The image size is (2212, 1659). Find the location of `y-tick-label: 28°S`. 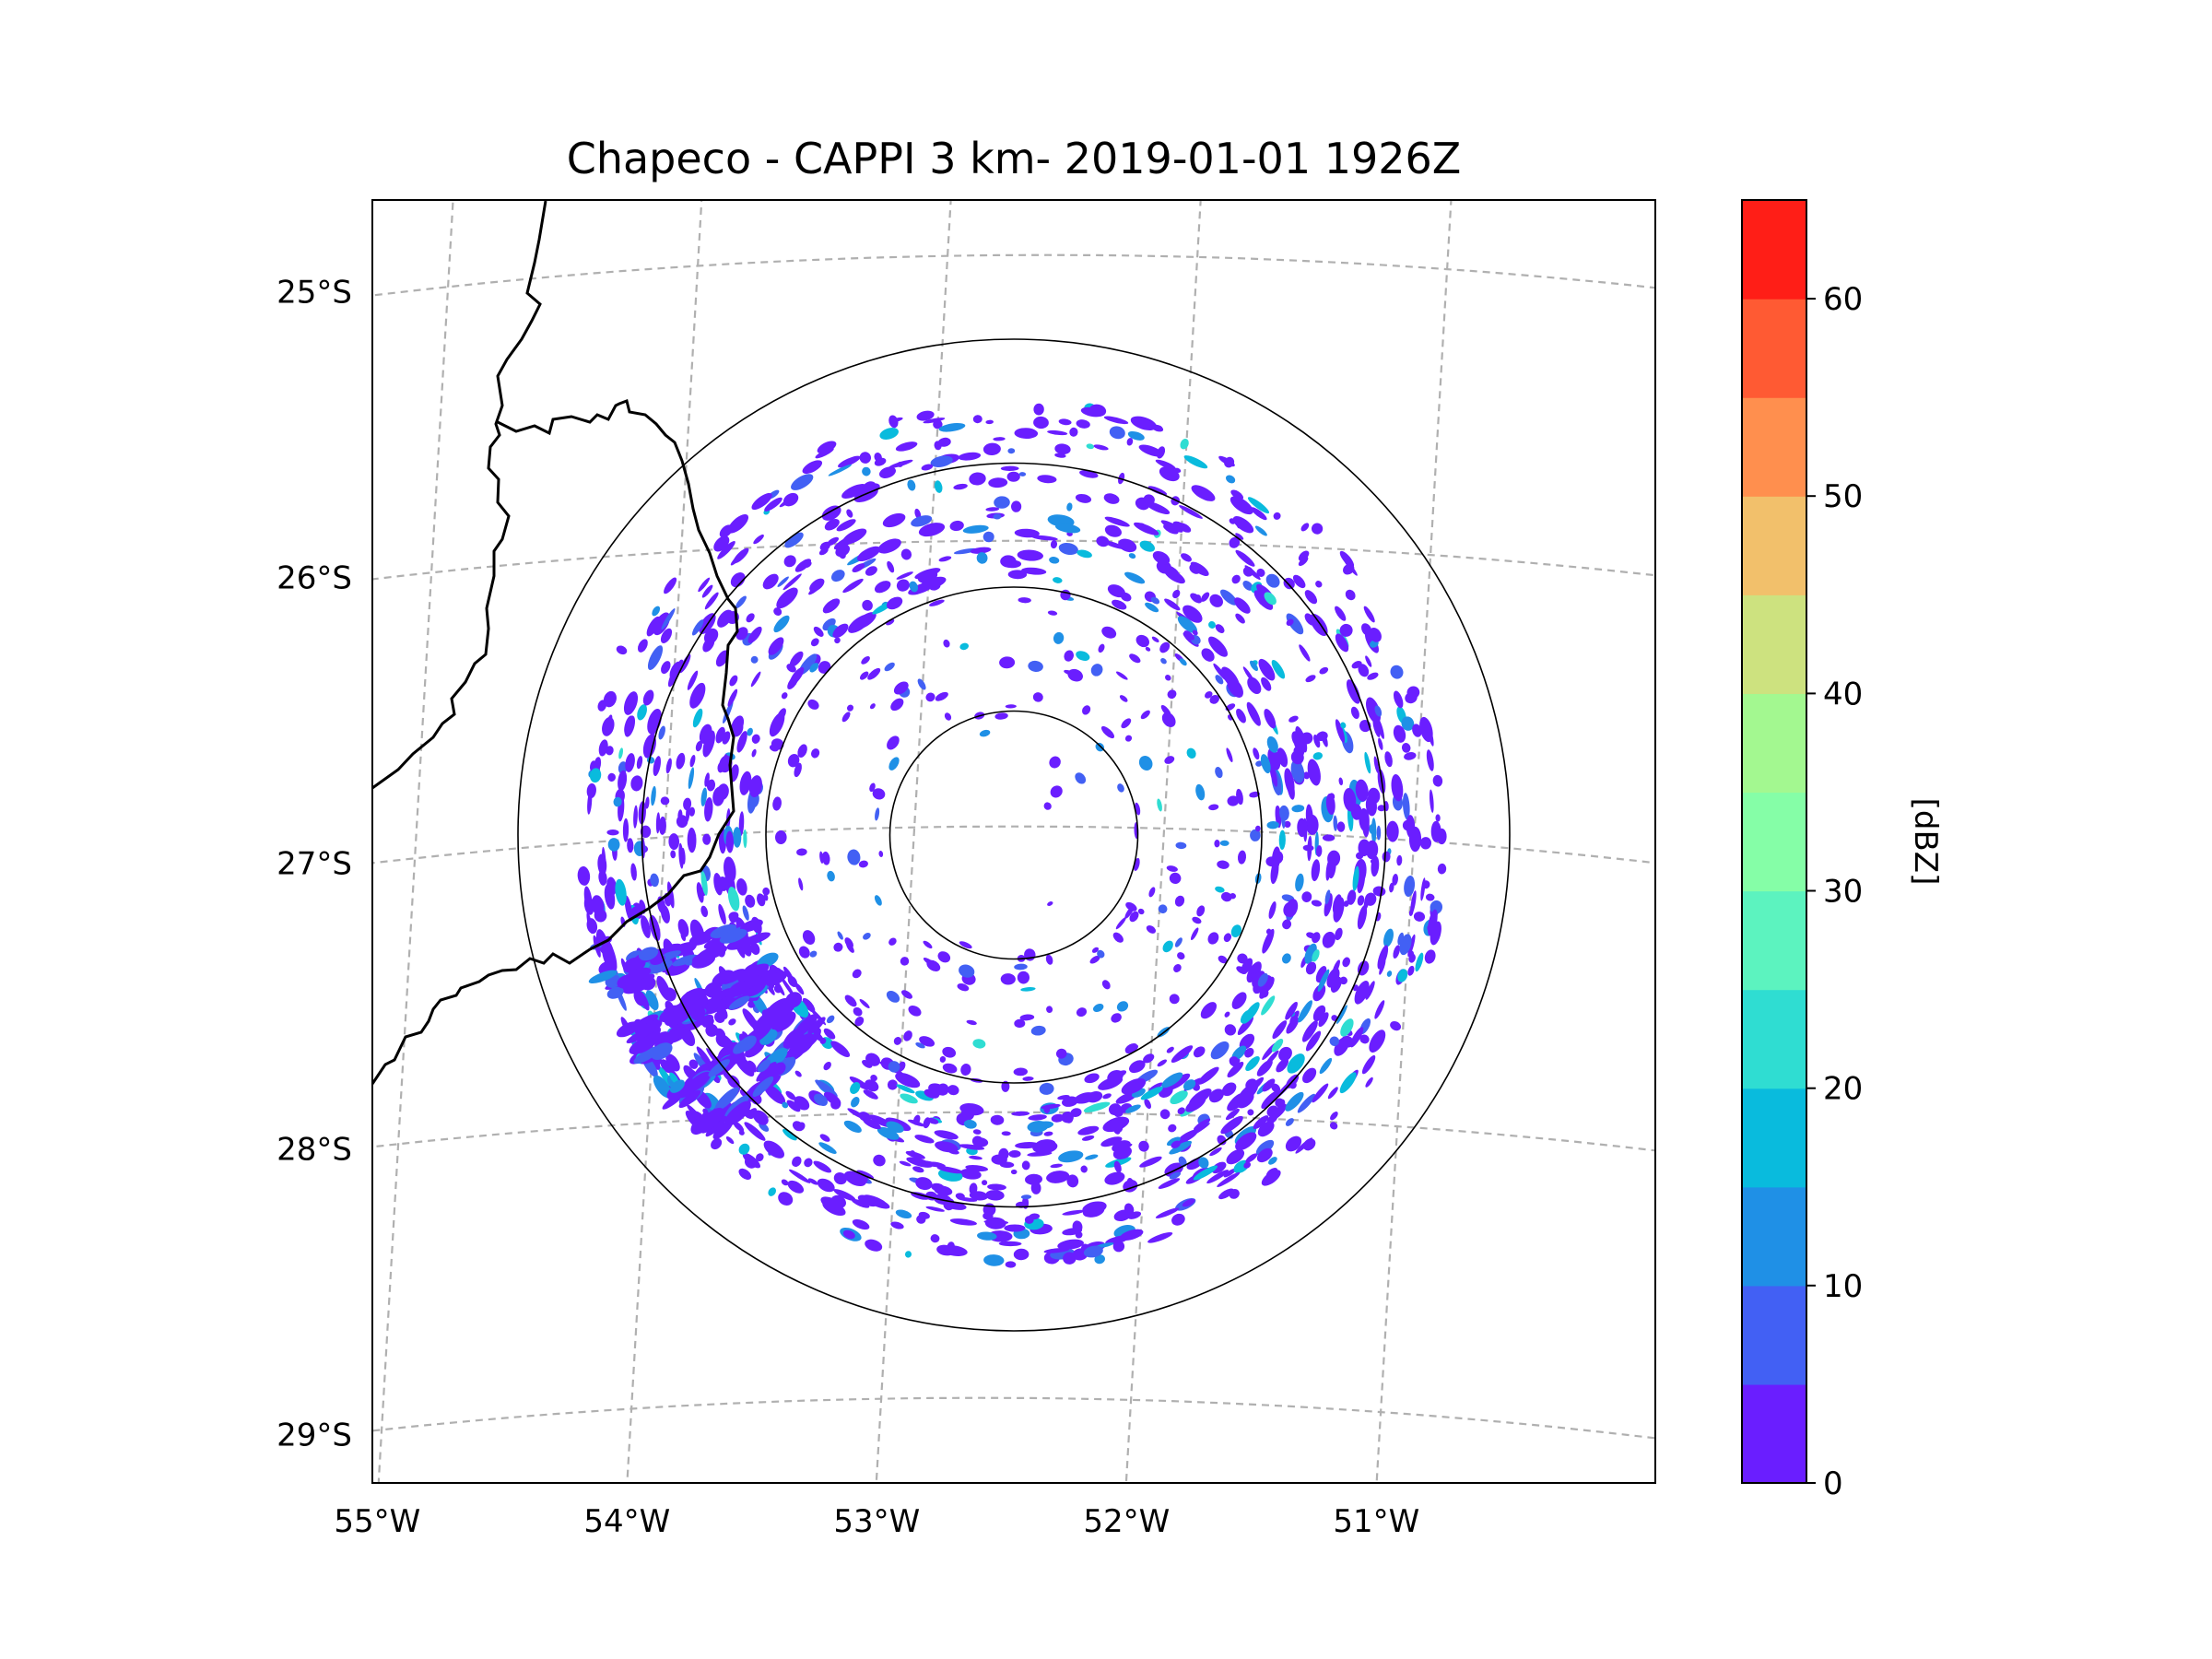

y-tick-label: 28°S is located at coordinates (314, 1149).